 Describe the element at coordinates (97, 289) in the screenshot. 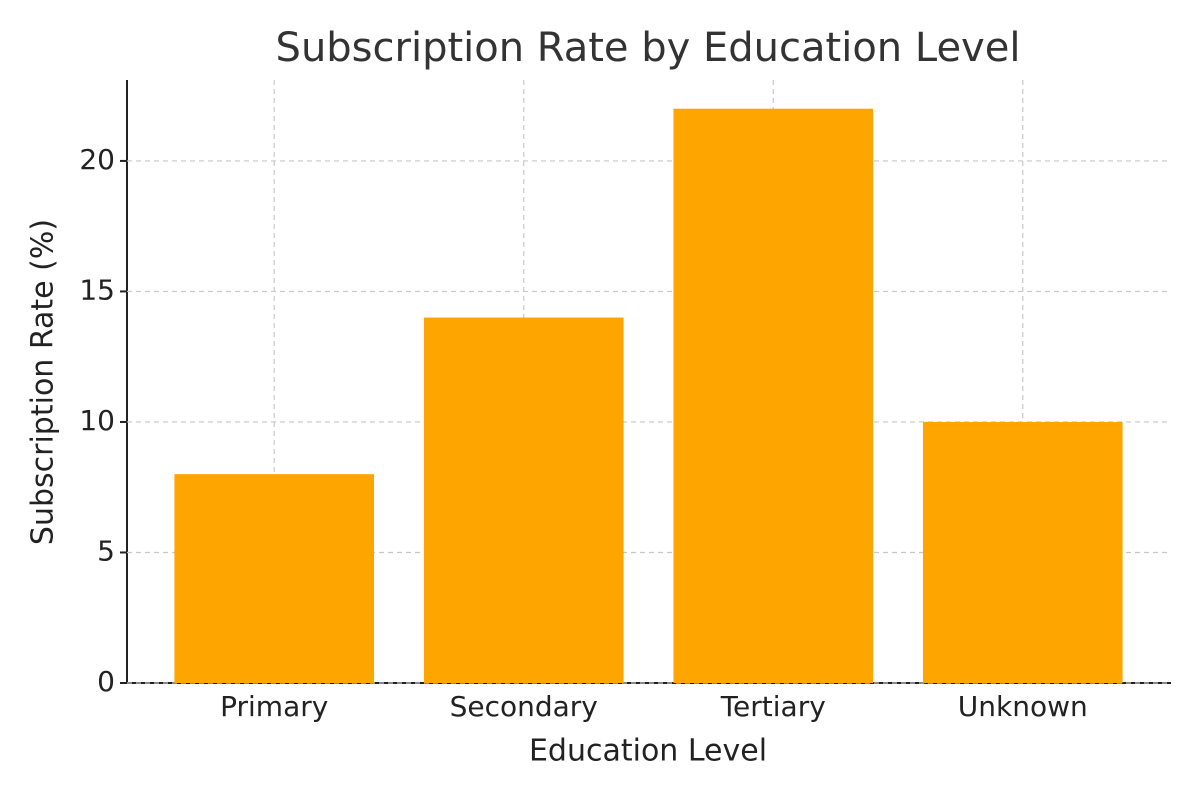

I see `y-tick-label: 15` at that location.